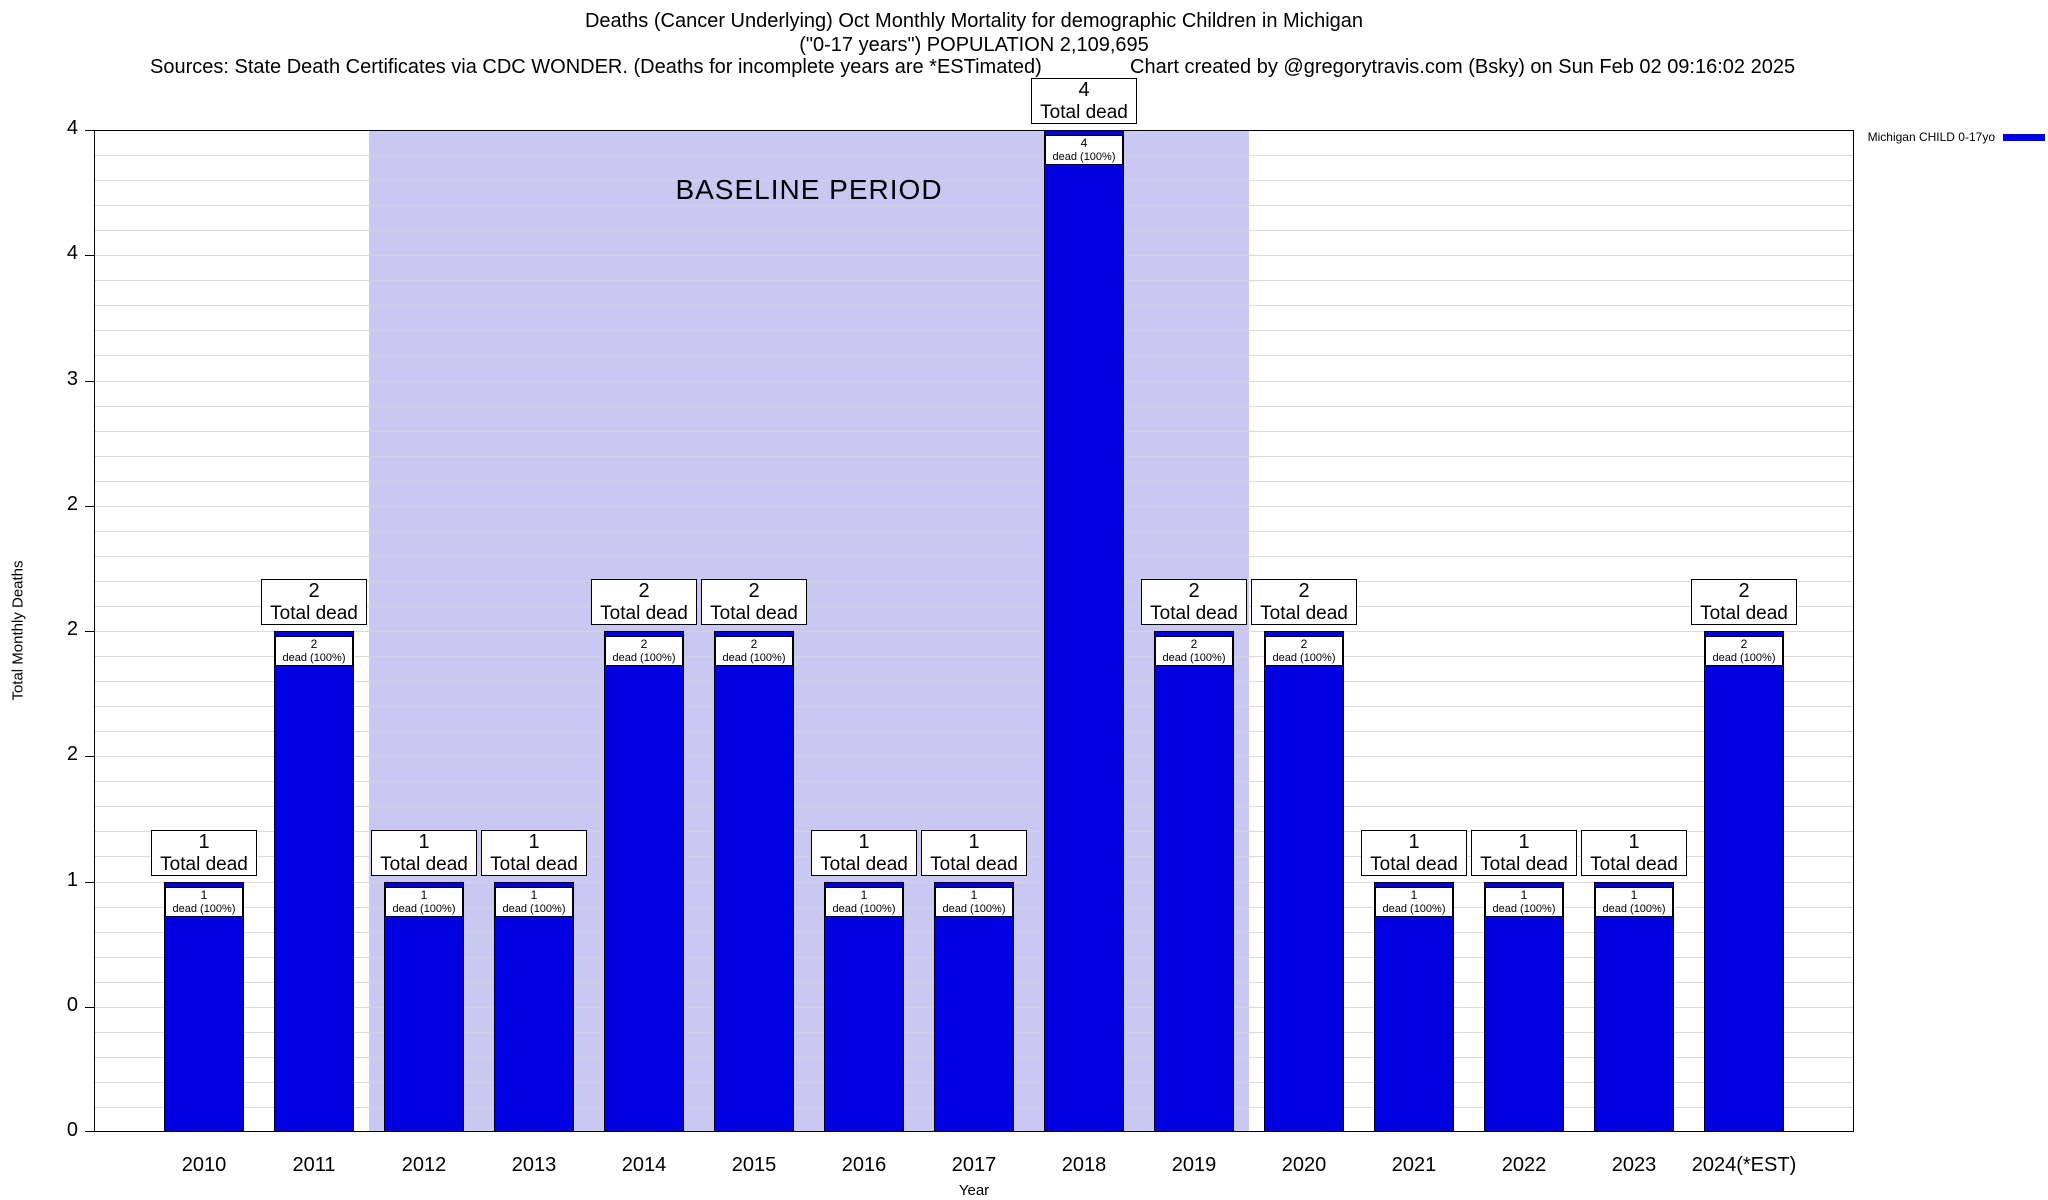  Describe the element at coordinates (974, 1165) in the screenshot. I see `x-tick-label: 2017` at that location.